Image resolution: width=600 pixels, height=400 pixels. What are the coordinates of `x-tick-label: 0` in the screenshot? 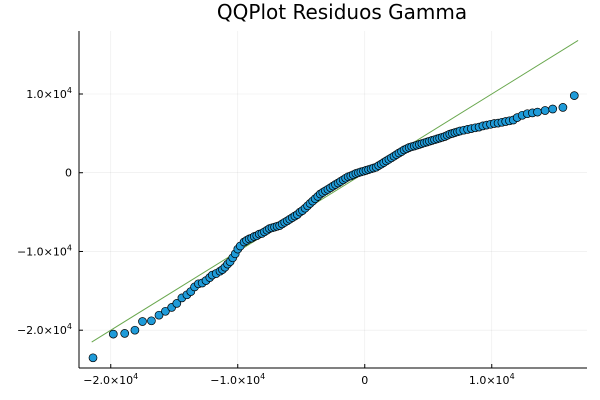 It's located at (364, 380).